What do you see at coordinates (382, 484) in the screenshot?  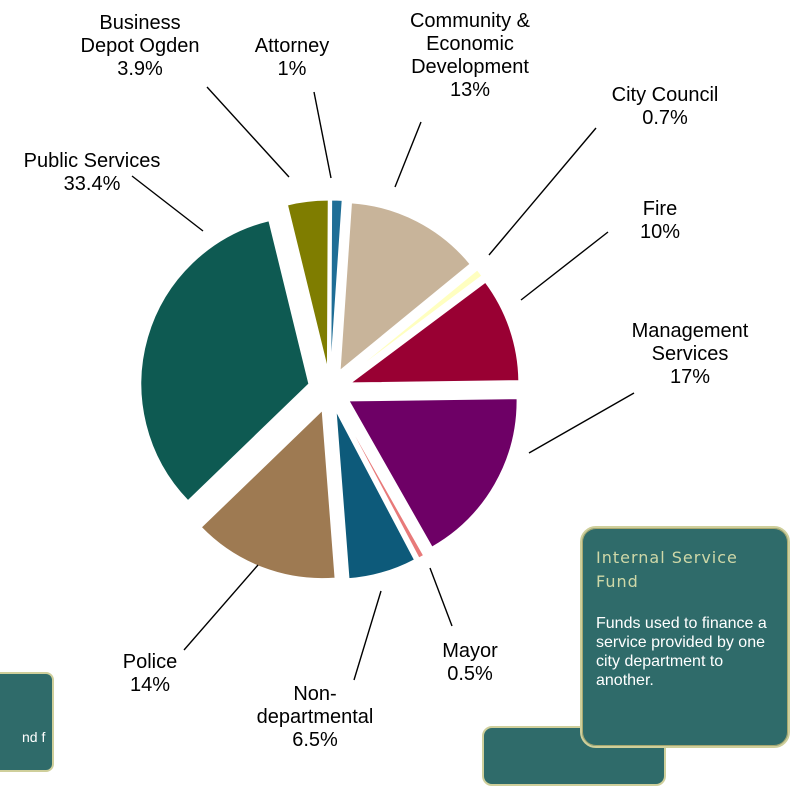 I see `pie-slice-mayor` at bounding box center [382, 484].